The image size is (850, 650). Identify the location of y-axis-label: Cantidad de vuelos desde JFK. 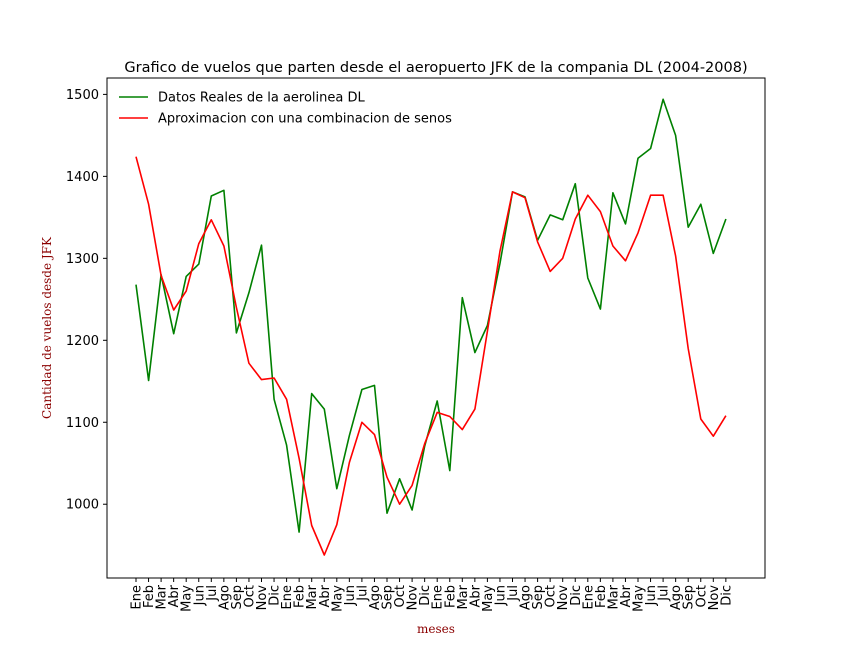
(47, 327).